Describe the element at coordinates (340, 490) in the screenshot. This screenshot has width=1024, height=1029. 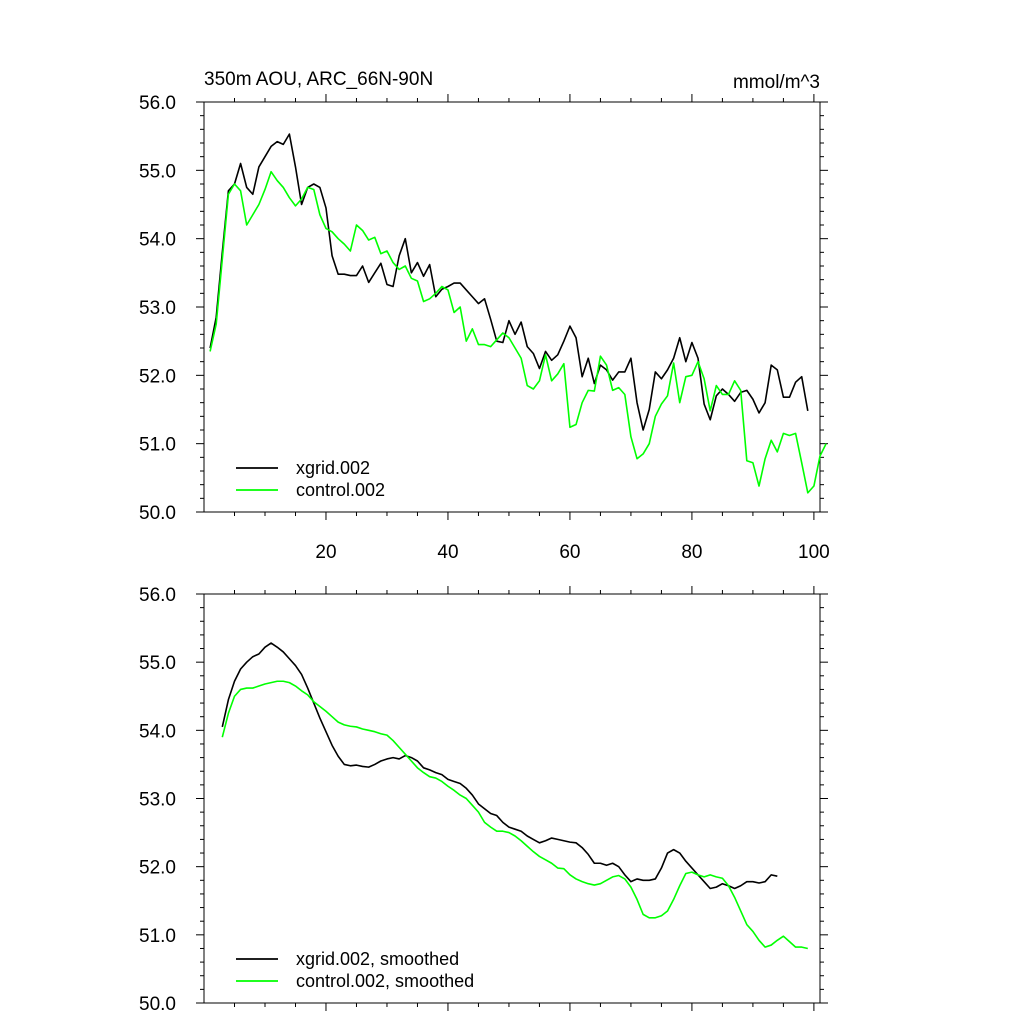
I see `legend-label: control.002` at that location.